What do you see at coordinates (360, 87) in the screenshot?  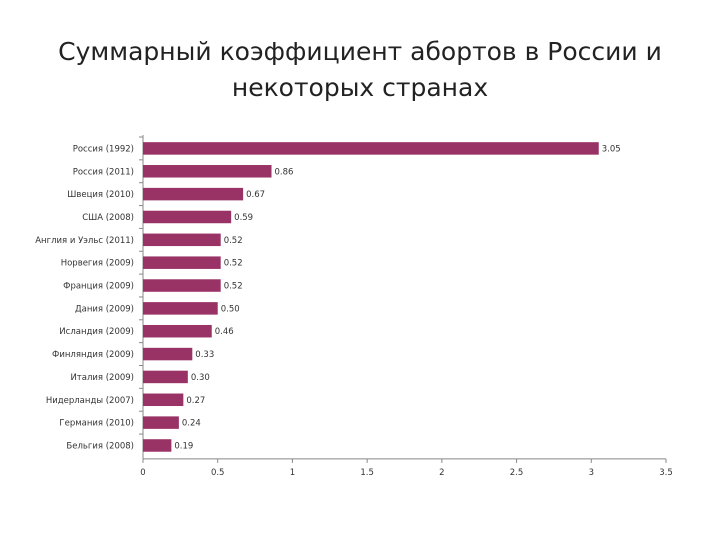 I see `chart-title-line-2: некоторых странах` at bounding box center [360, 87].